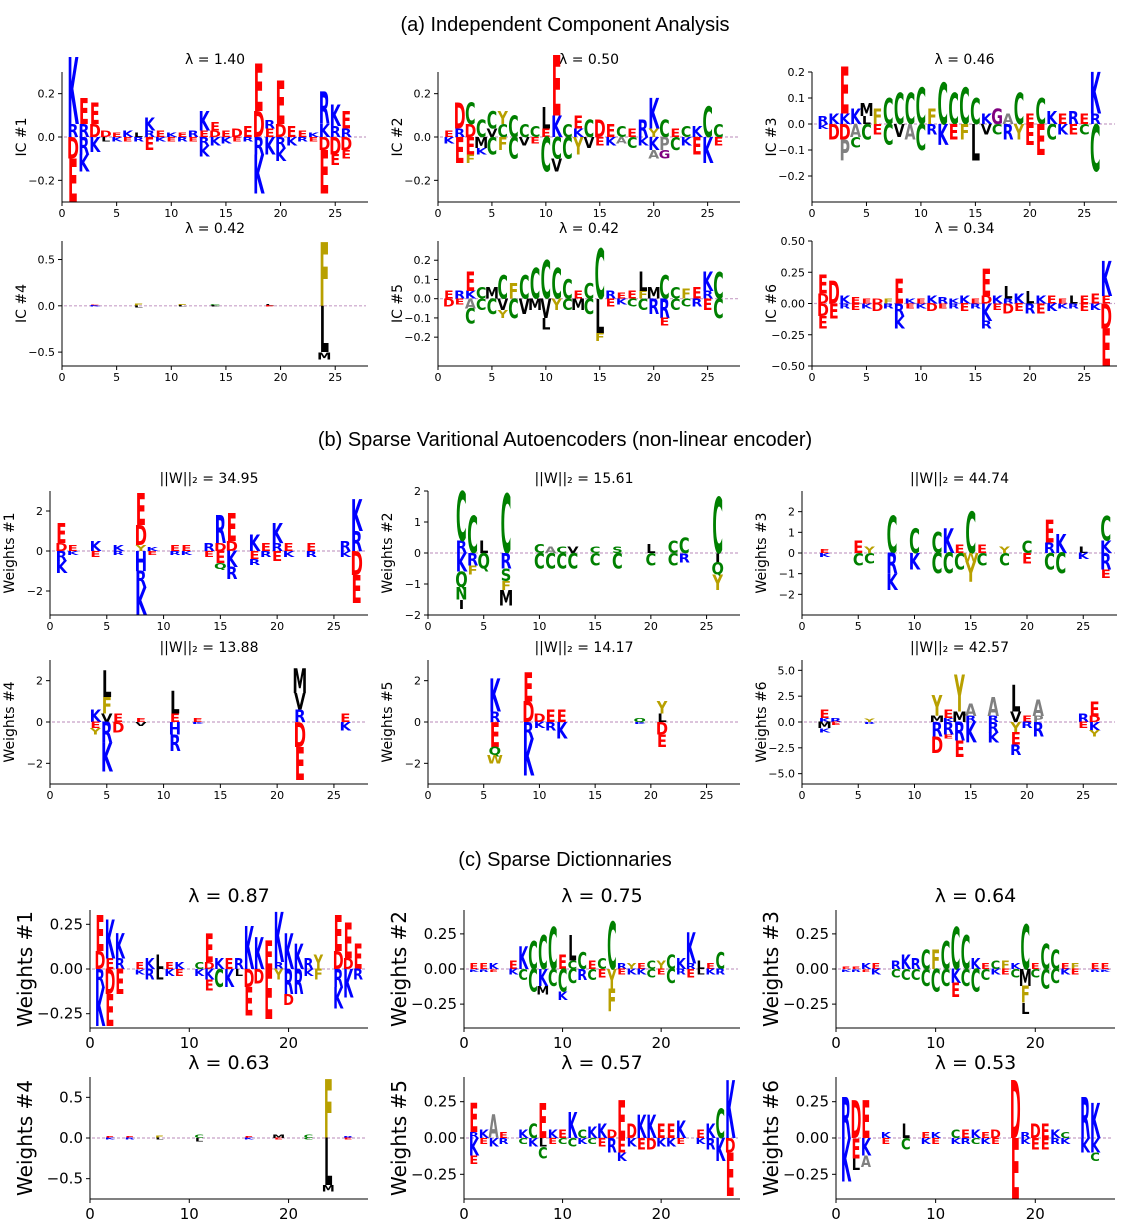  I want to click on y-tick-label: 0.0, so click(423, 137).